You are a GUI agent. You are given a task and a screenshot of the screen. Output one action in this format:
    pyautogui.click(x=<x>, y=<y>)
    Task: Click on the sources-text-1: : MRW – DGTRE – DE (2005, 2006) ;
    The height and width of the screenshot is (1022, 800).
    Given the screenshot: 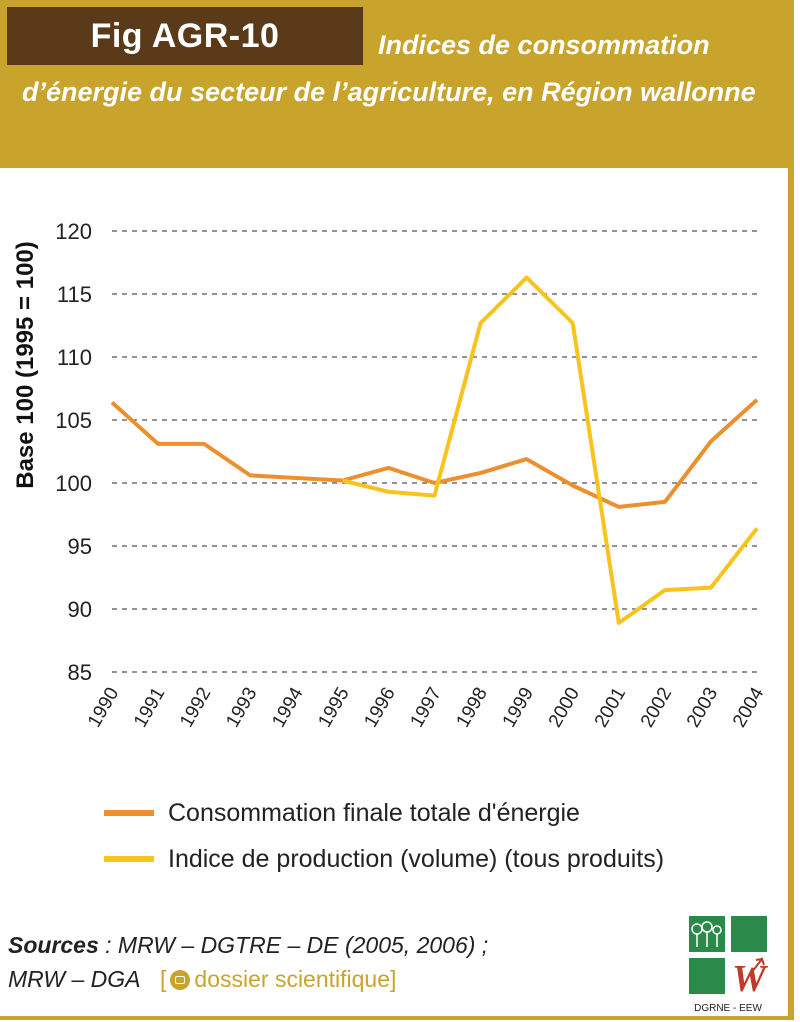 What is the action you would take?
    pyautogui.click(x=293, y=945)
    